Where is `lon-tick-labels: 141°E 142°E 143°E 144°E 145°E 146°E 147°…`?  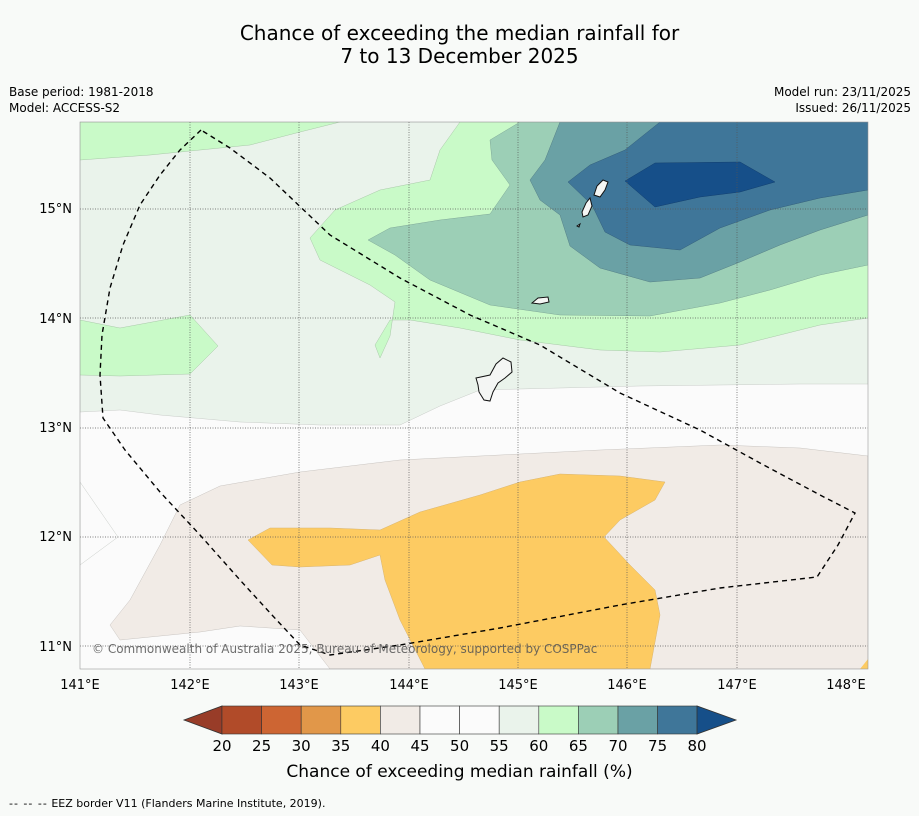
lon-tick-labels: 141°E 142°E 143°E 144°E 145°E 146°E 147°… is located at coordinates (463, 685).